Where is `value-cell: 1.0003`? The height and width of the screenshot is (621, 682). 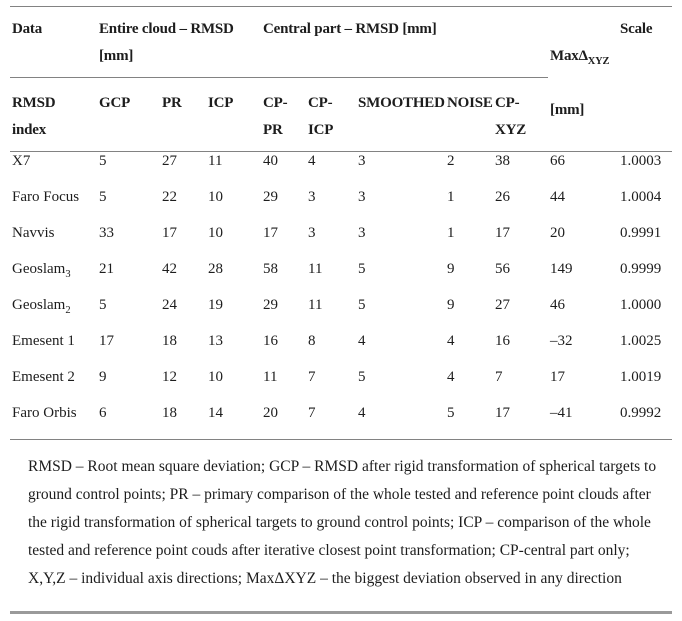 value-cell: 1.0003 is located at coordinates (641, 161).